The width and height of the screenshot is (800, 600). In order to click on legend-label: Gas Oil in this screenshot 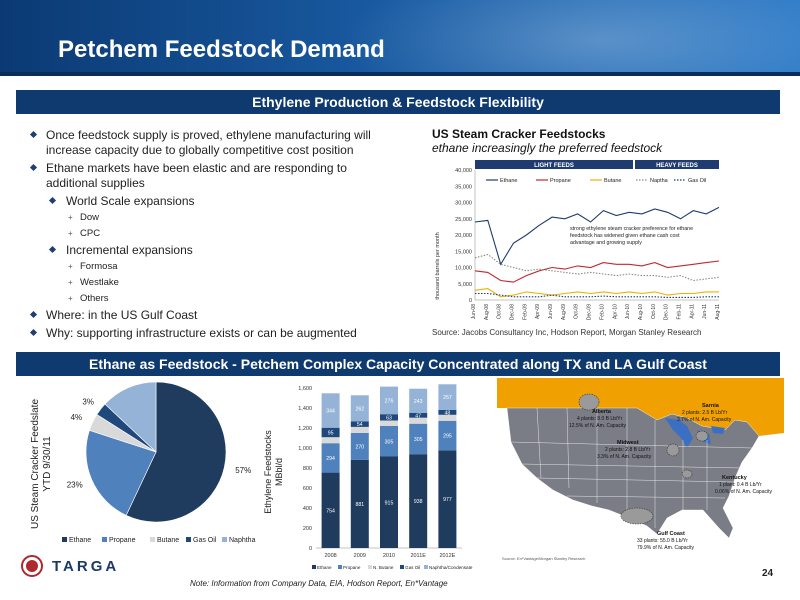, I will do `click(412, 567)`.